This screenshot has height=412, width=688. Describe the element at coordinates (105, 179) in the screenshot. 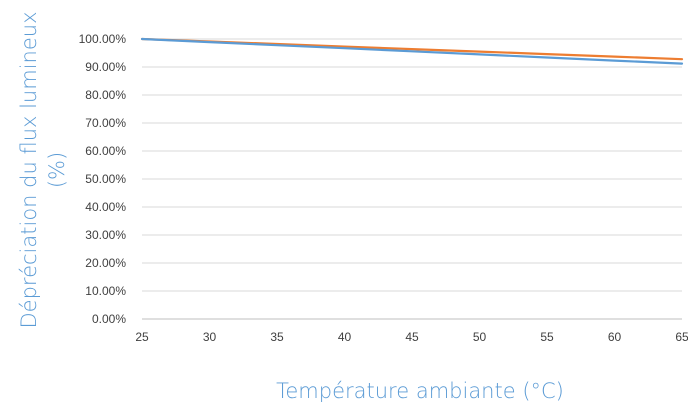

I see `y-tick-label: 50.00%` at that location.